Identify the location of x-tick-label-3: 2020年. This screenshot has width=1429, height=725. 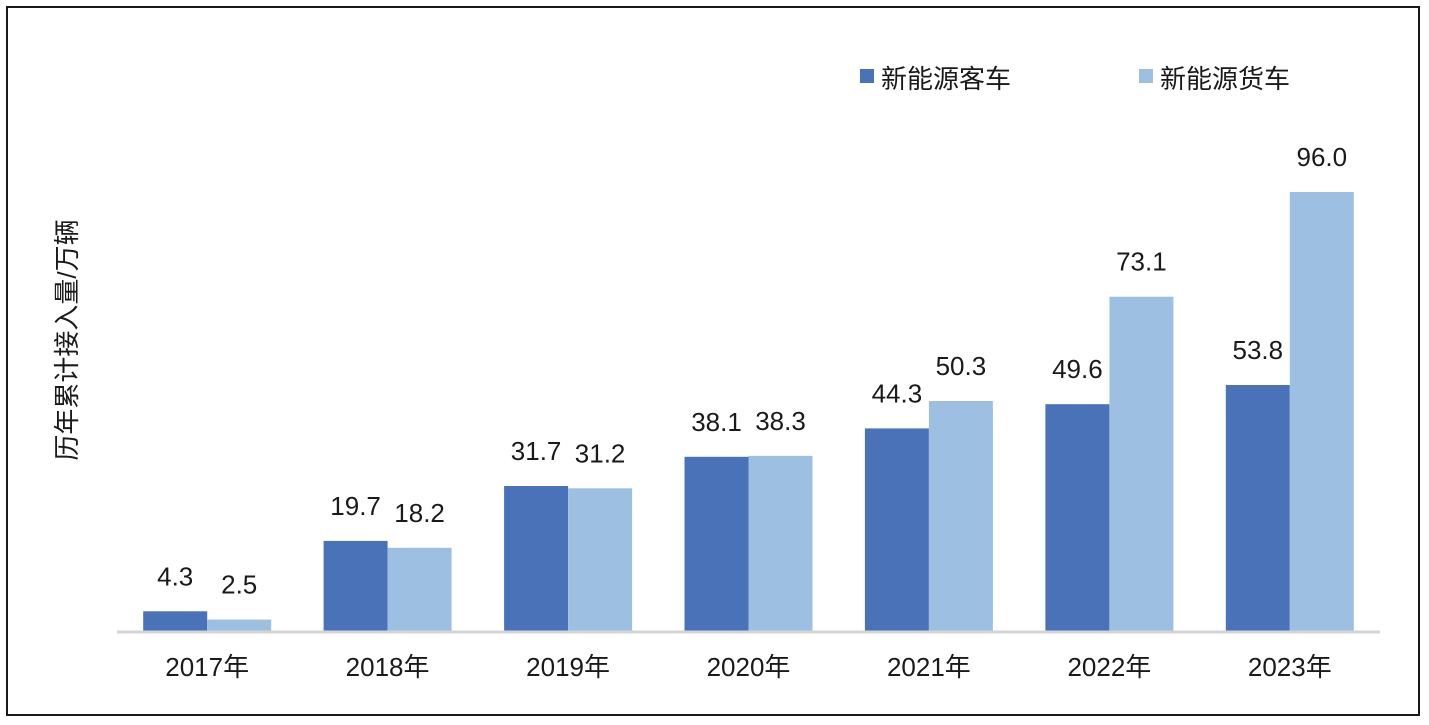
(749, 667).